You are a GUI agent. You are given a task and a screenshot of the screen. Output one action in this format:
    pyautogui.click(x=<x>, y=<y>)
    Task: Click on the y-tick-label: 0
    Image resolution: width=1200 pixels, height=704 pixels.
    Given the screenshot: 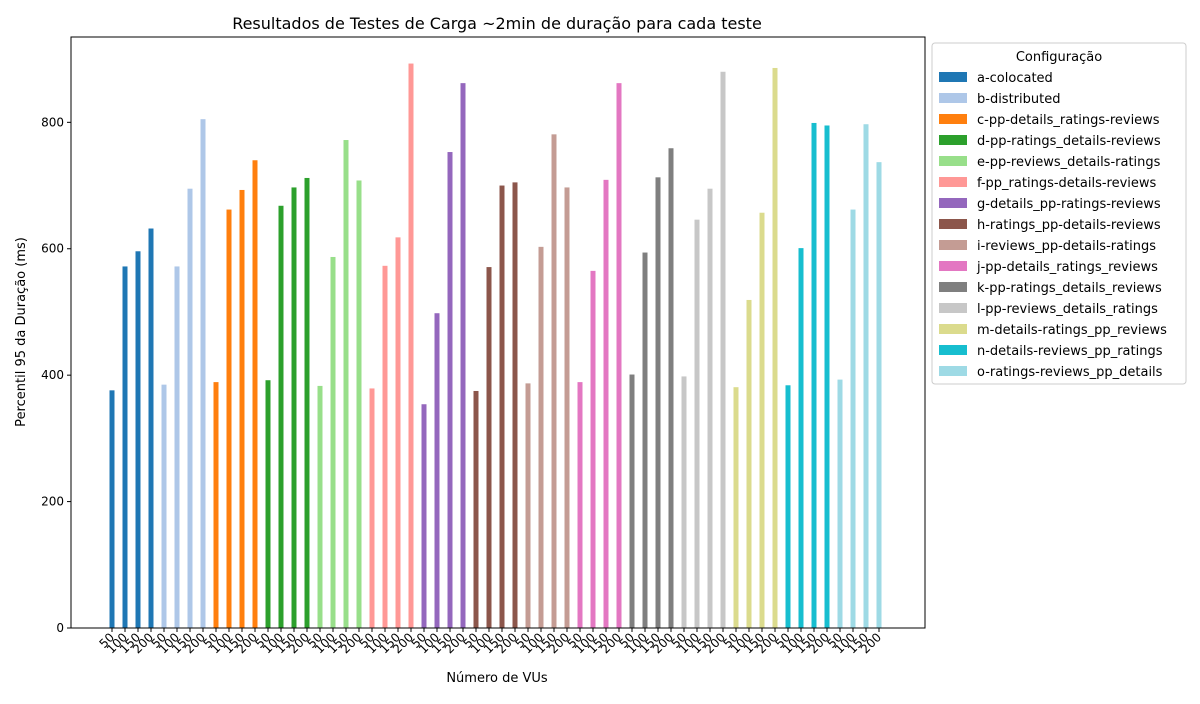 What is the action you would take?
    pyautogui.click(x=60, y=628)
    